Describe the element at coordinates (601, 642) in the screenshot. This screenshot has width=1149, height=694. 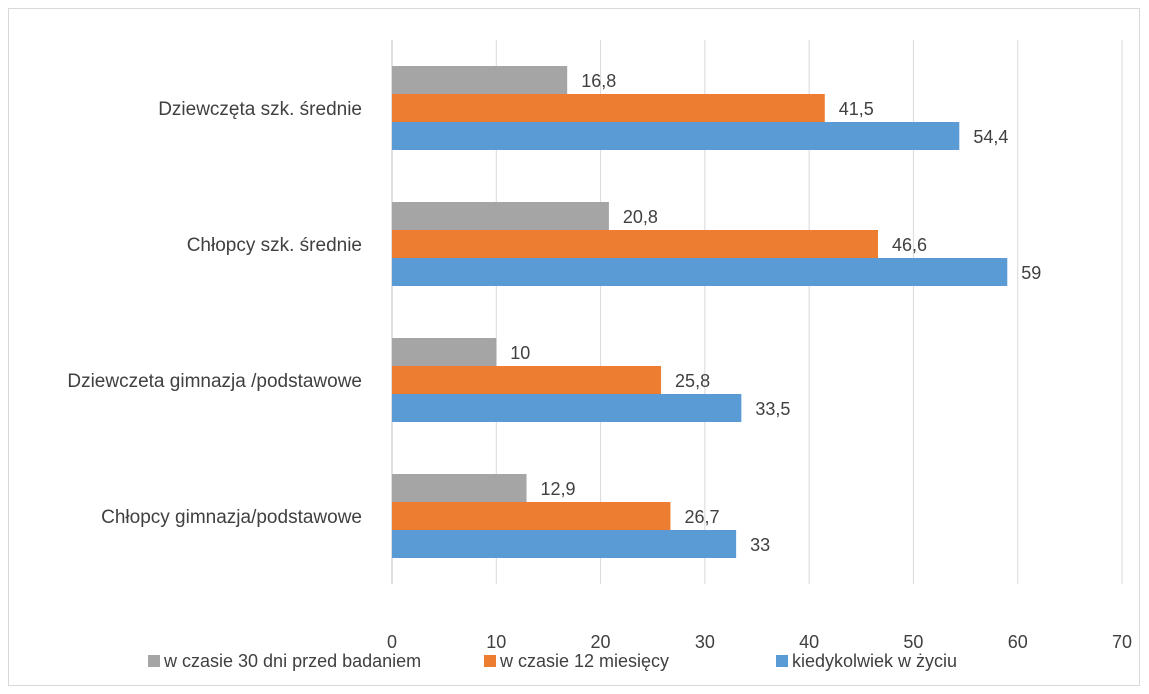
I see `x-tick-label: 20` at that location.